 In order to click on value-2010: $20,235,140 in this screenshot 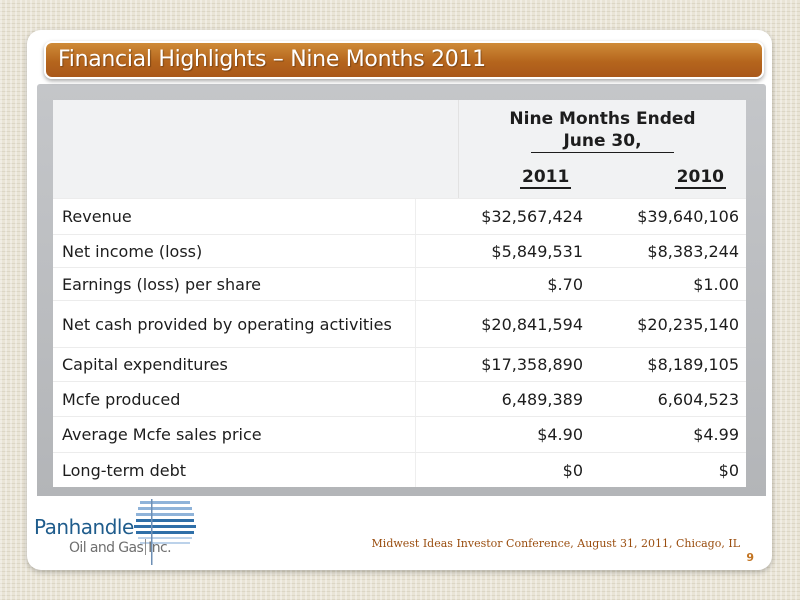, I will do `click(688, 324)`.